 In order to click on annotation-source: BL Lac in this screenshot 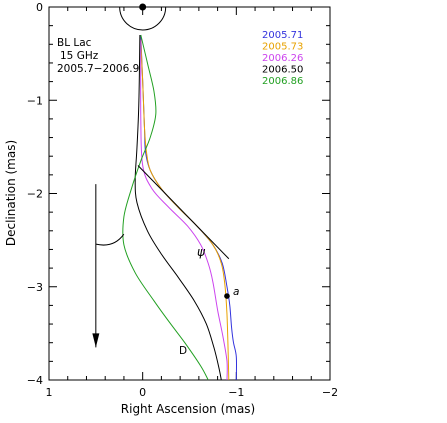, I will do `click(74, 43)`.